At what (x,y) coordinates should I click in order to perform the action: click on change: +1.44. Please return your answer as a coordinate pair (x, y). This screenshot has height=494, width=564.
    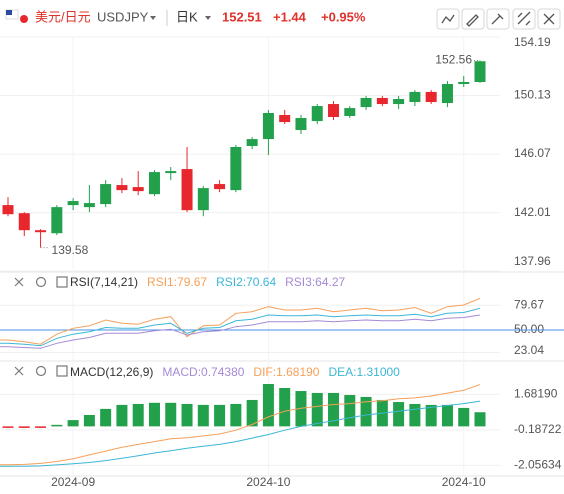
    Looking at the image, I should click on (290, 16).